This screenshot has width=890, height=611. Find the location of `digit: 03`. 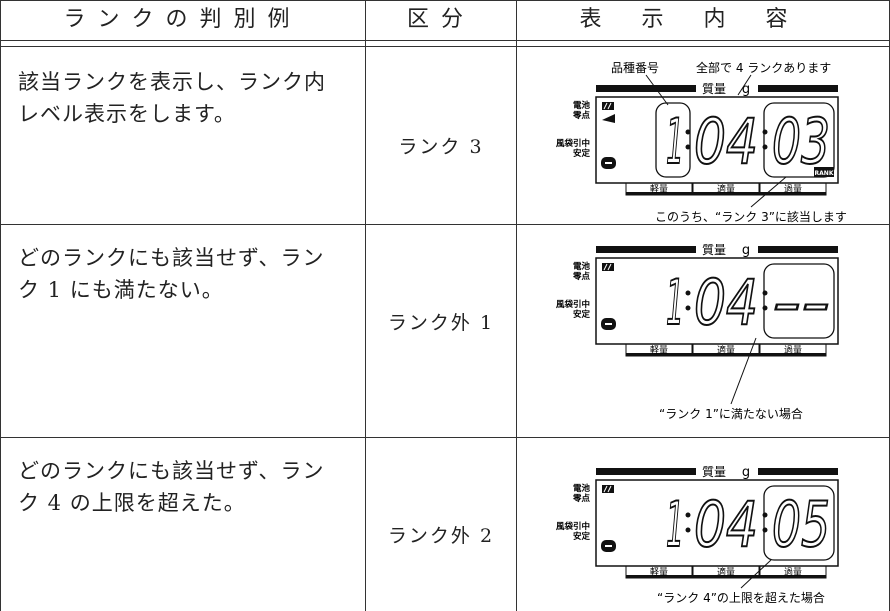

digit: 03 is located at coordinates (801, 141).